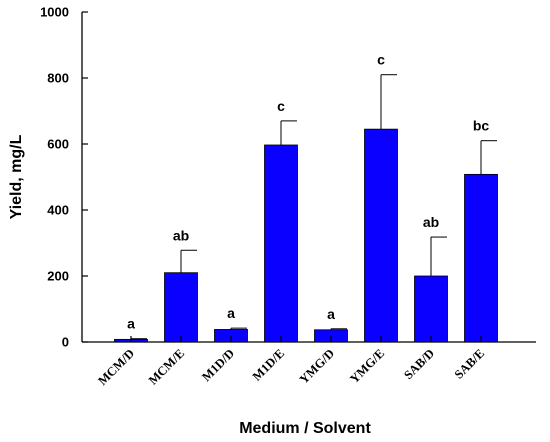 This screenshot has height=442, width=550. What do you see at coordinates (419, 364) in the screenshot?
I see `x-tick-label: SAB/D` at bounding box center [419, 364].